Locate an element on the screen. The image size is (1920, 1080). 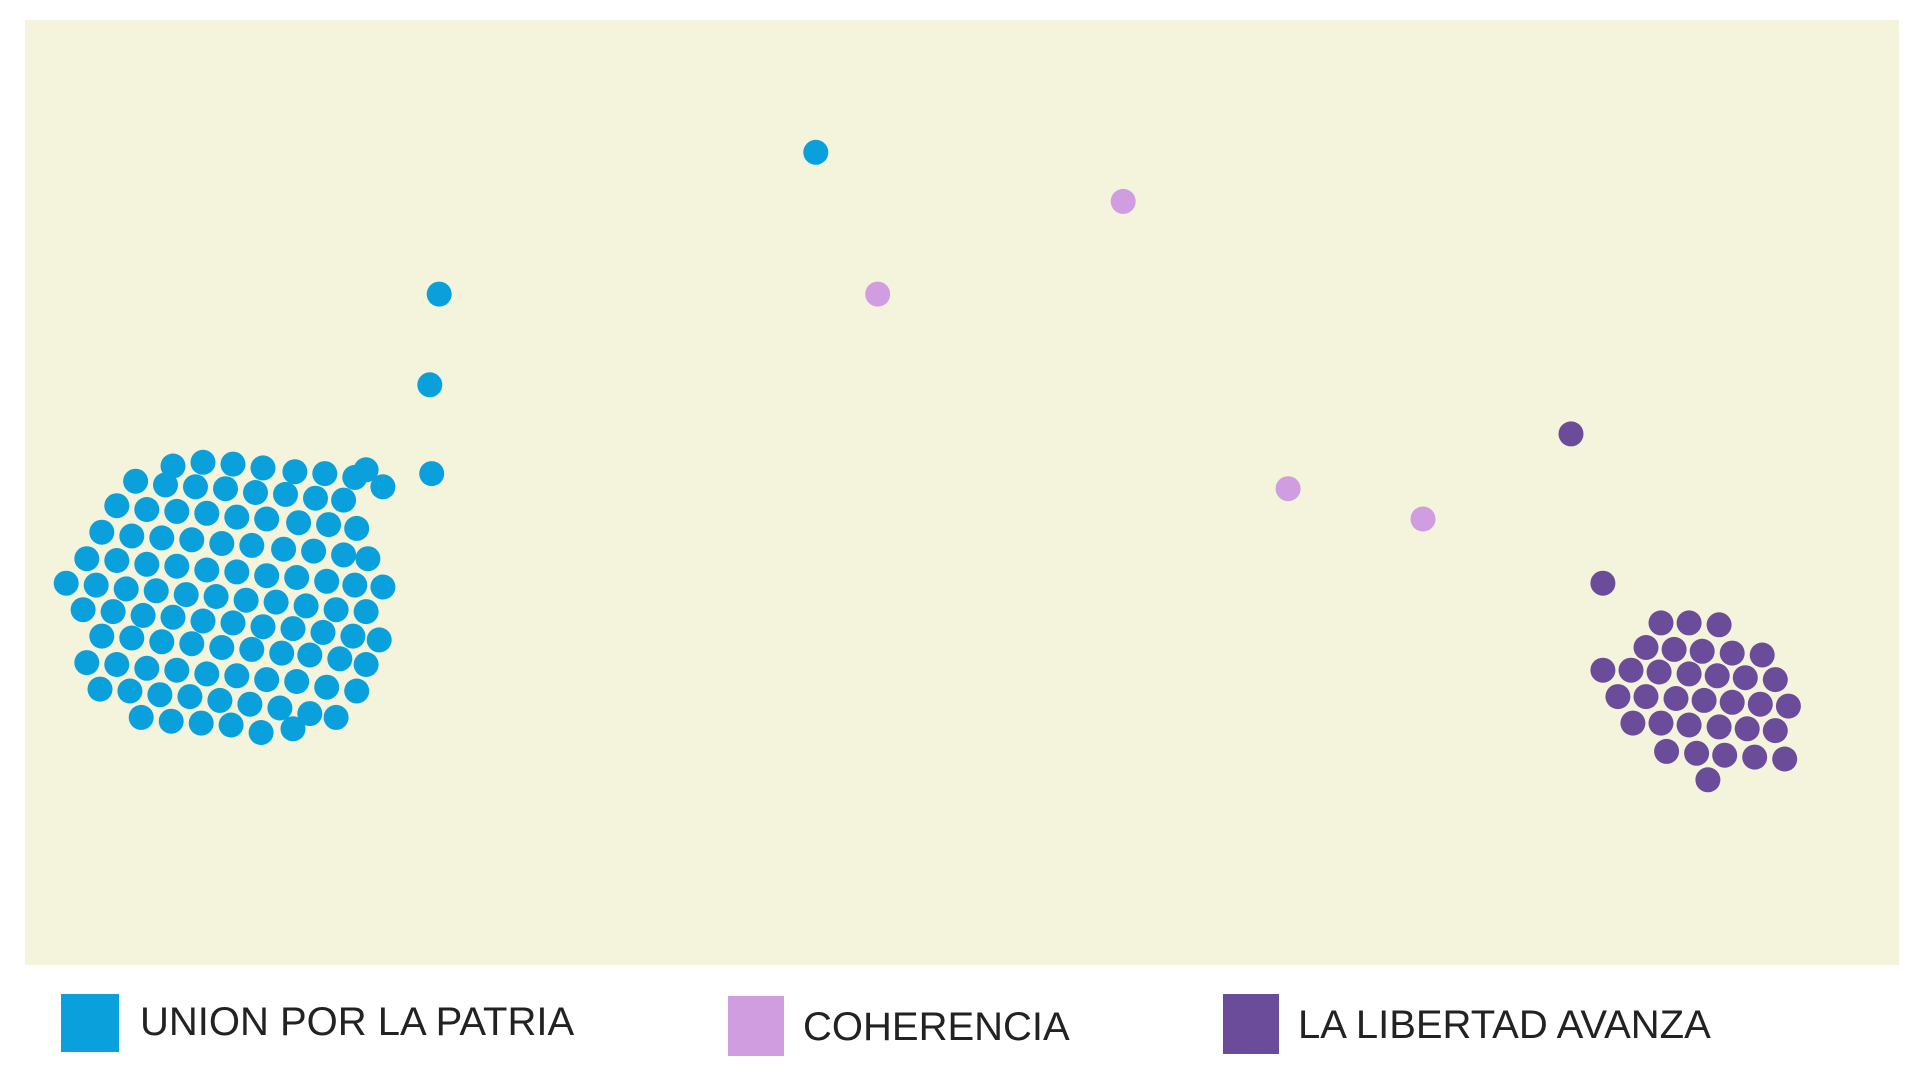
legend-label-coherencia: COHERENCIA is located at coordinates (936, 1027).